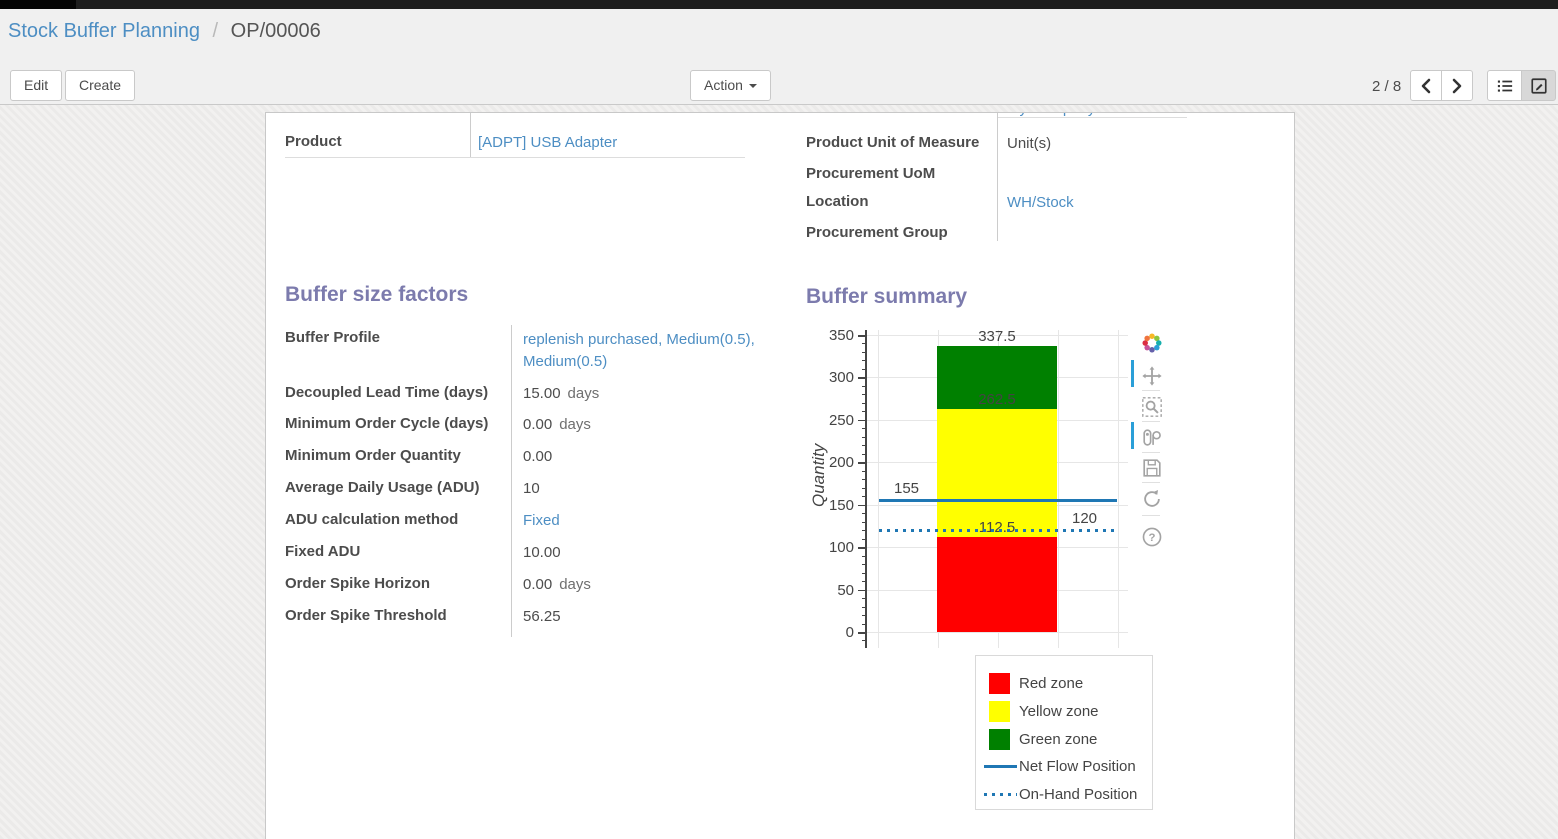 The height and width of the screenshot is (839, 1558). What do you see at coordinates (538, 424) in the screenshot?
I see `field-number: 0.00` at bounding box center [538, 424].